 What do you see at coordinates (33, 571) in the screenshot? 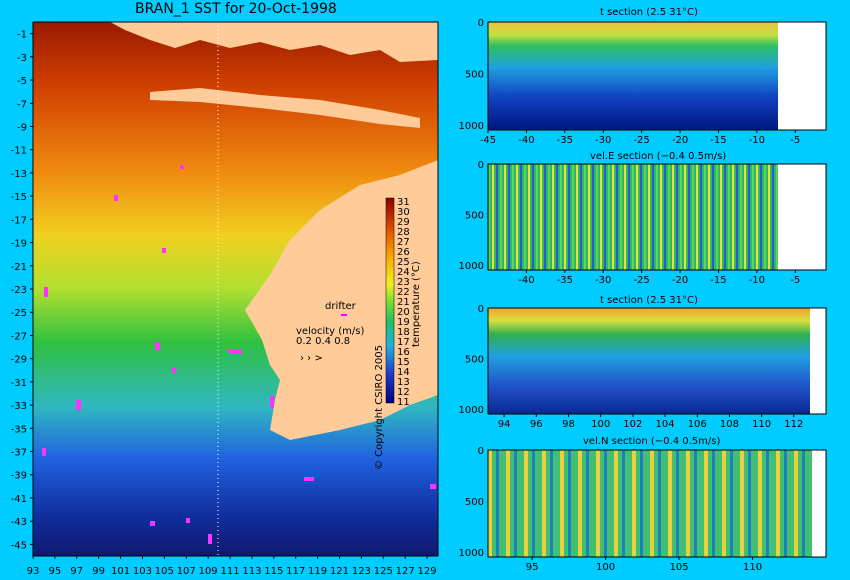
I see `map-x-tick: 93` at bounding box center [33, 571].